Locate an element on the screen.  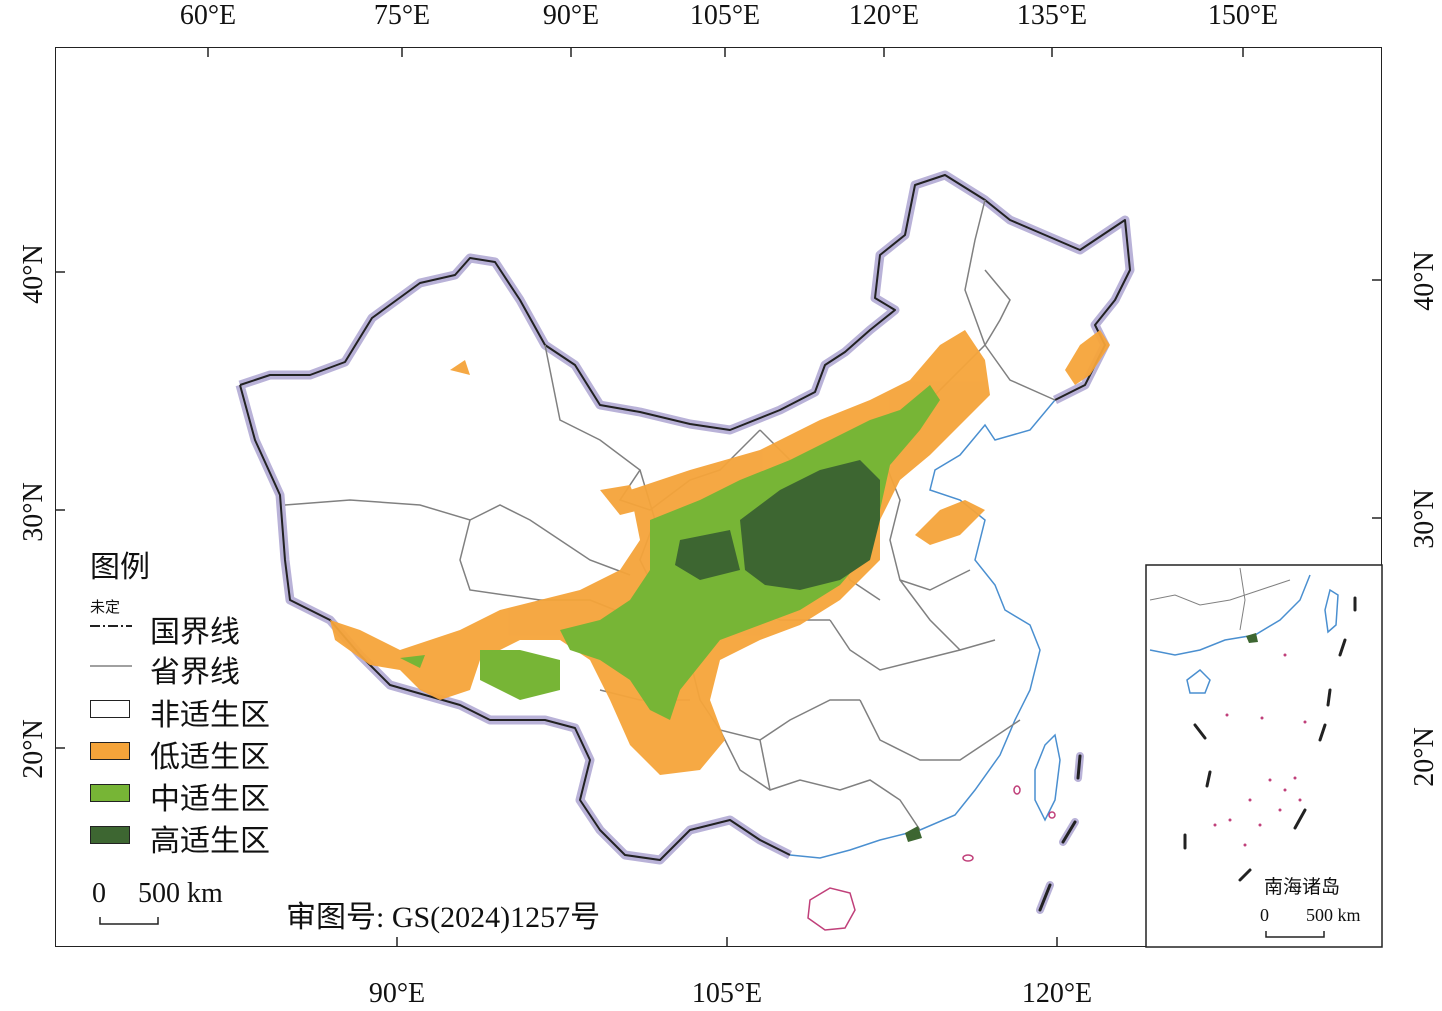
inset-scale-bar is located at coordinates (1295, 934).